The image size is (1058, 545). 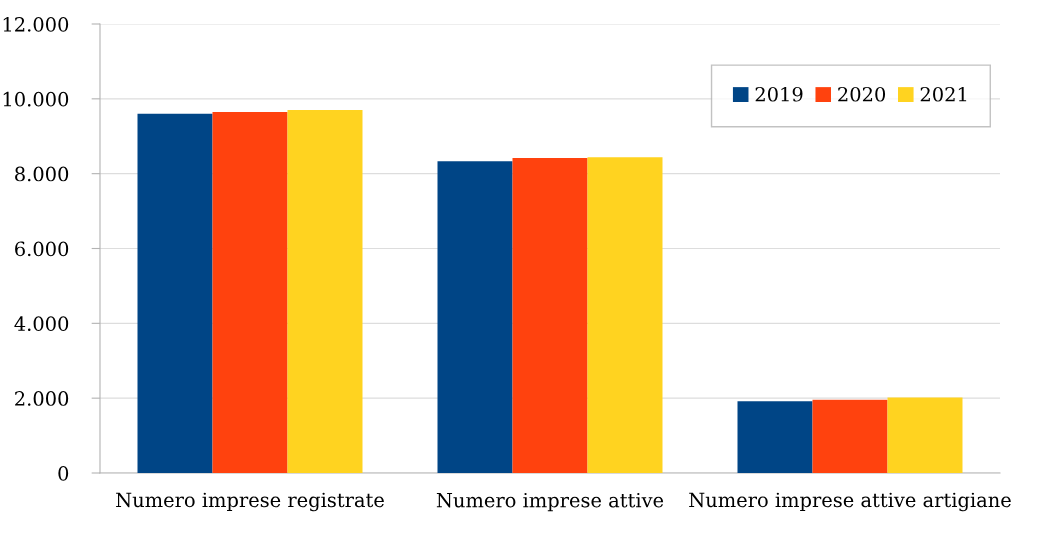 I want to click on legend-label: 2020, so click(x=862, y=94).